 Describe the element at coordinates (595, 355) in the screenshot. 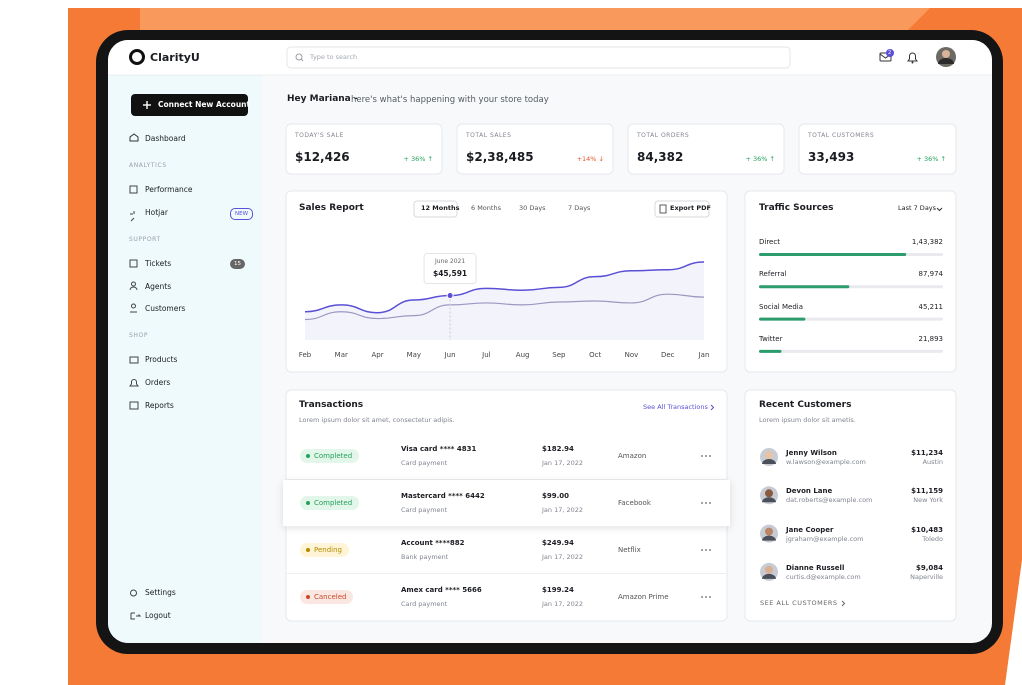

I see `x-tick-label: Oct` at that location.